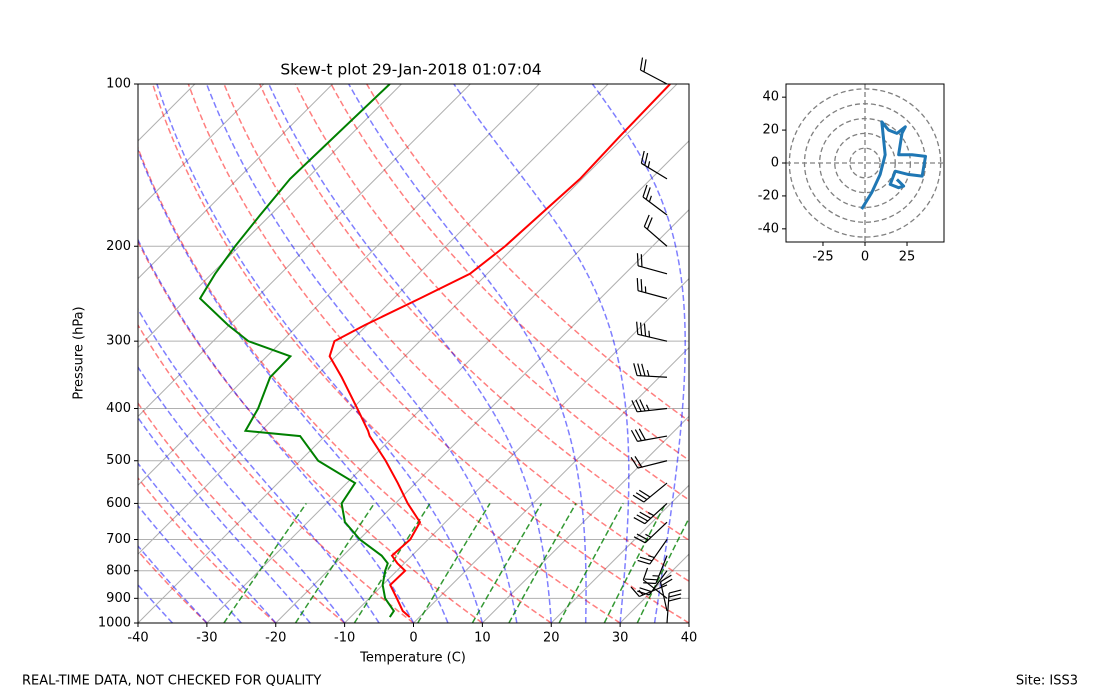  I want to click on range-ring, so click(865, 163).